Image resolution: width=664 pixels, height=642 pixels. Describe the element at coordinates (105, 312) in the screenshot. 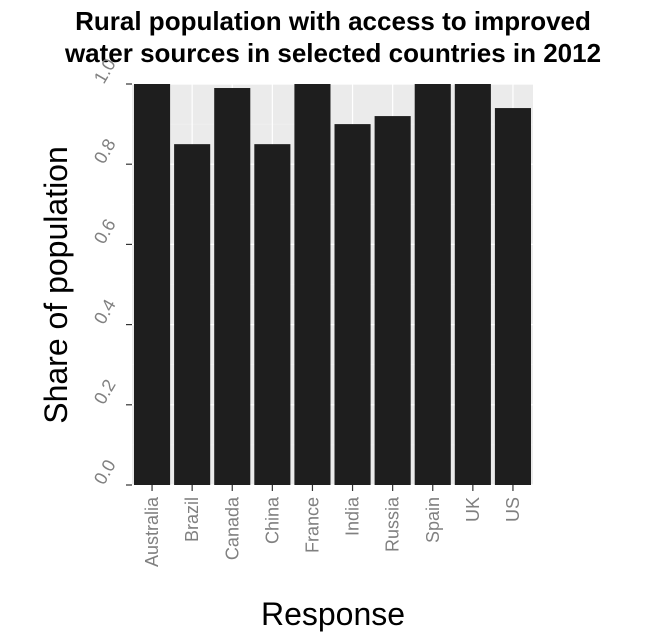

I see `y-tick-label: 0.4` at that location.